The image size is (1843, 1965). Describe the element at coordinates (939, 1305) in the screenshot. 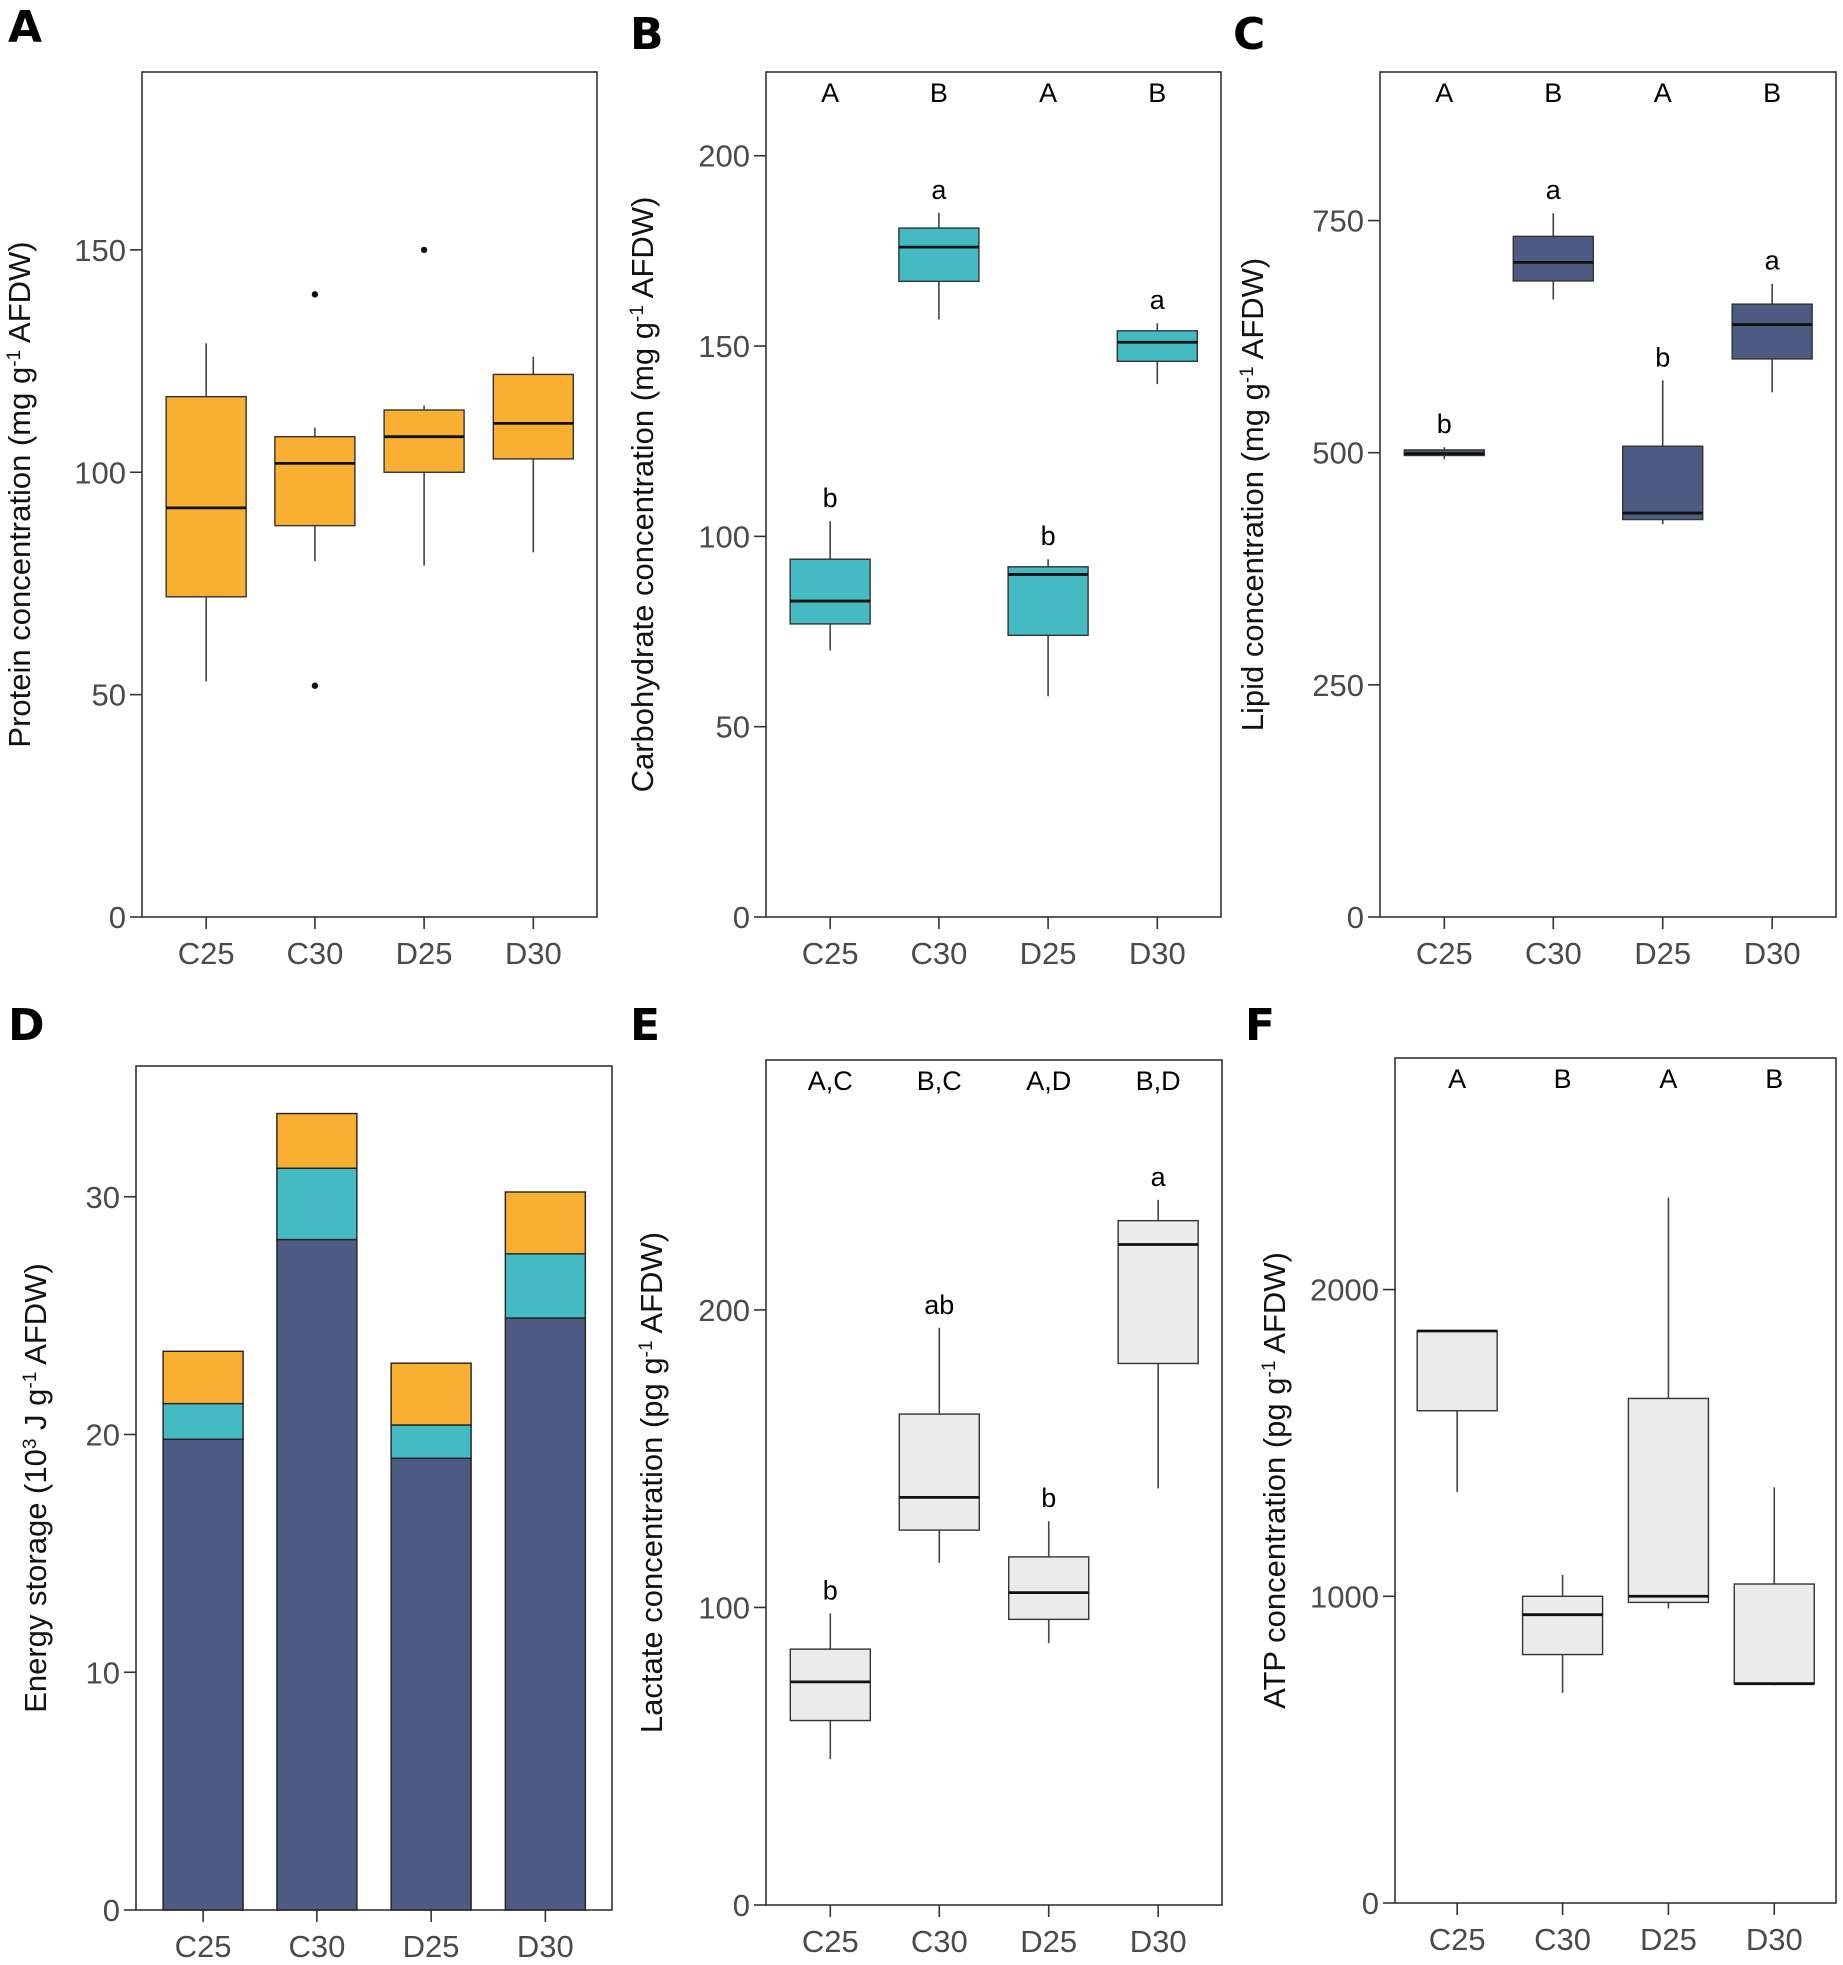

I see `significance-letter: ab` at that location.